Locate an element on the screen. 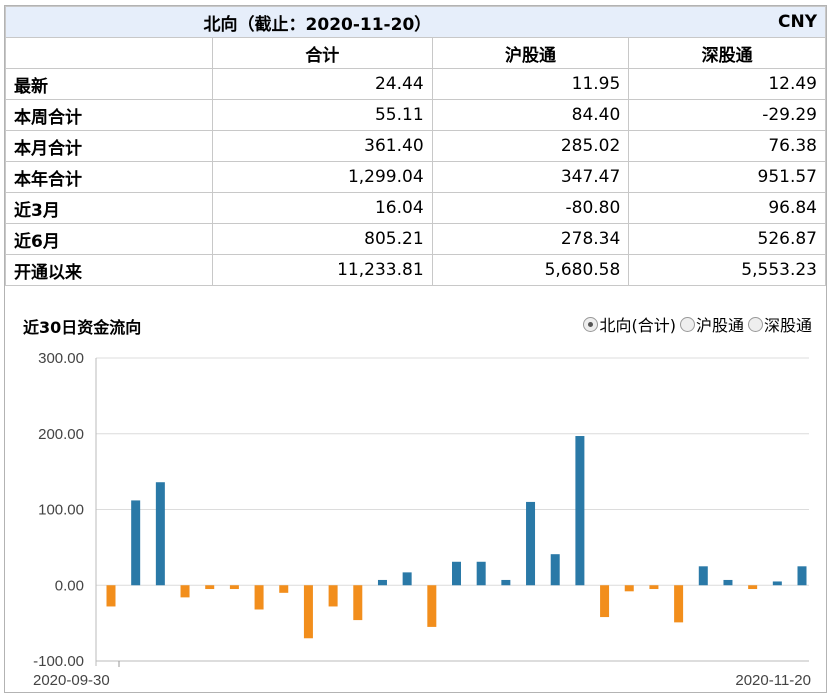 The height and width of the screenshot is (694, 830). table-row: 本年合计 1,299.04 347.47 951.57 is located at coordinates (415, 177).